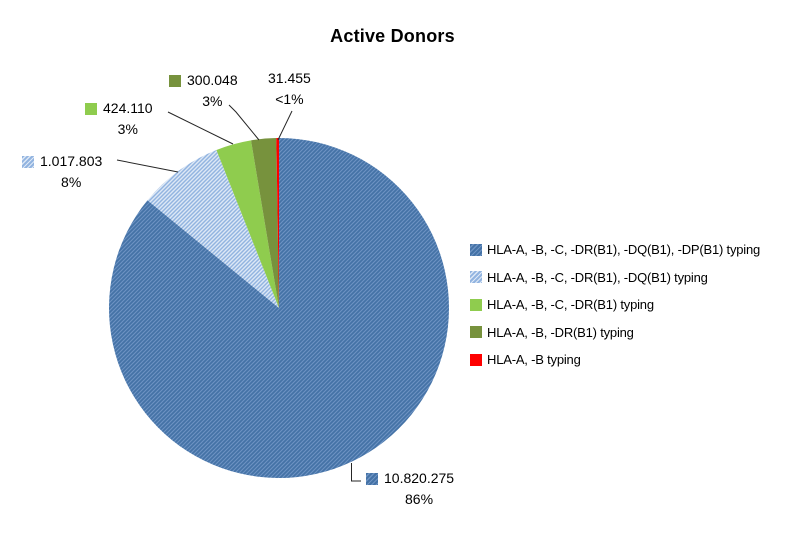  I want to click on label-swatch-light-green, so click(91, 108).